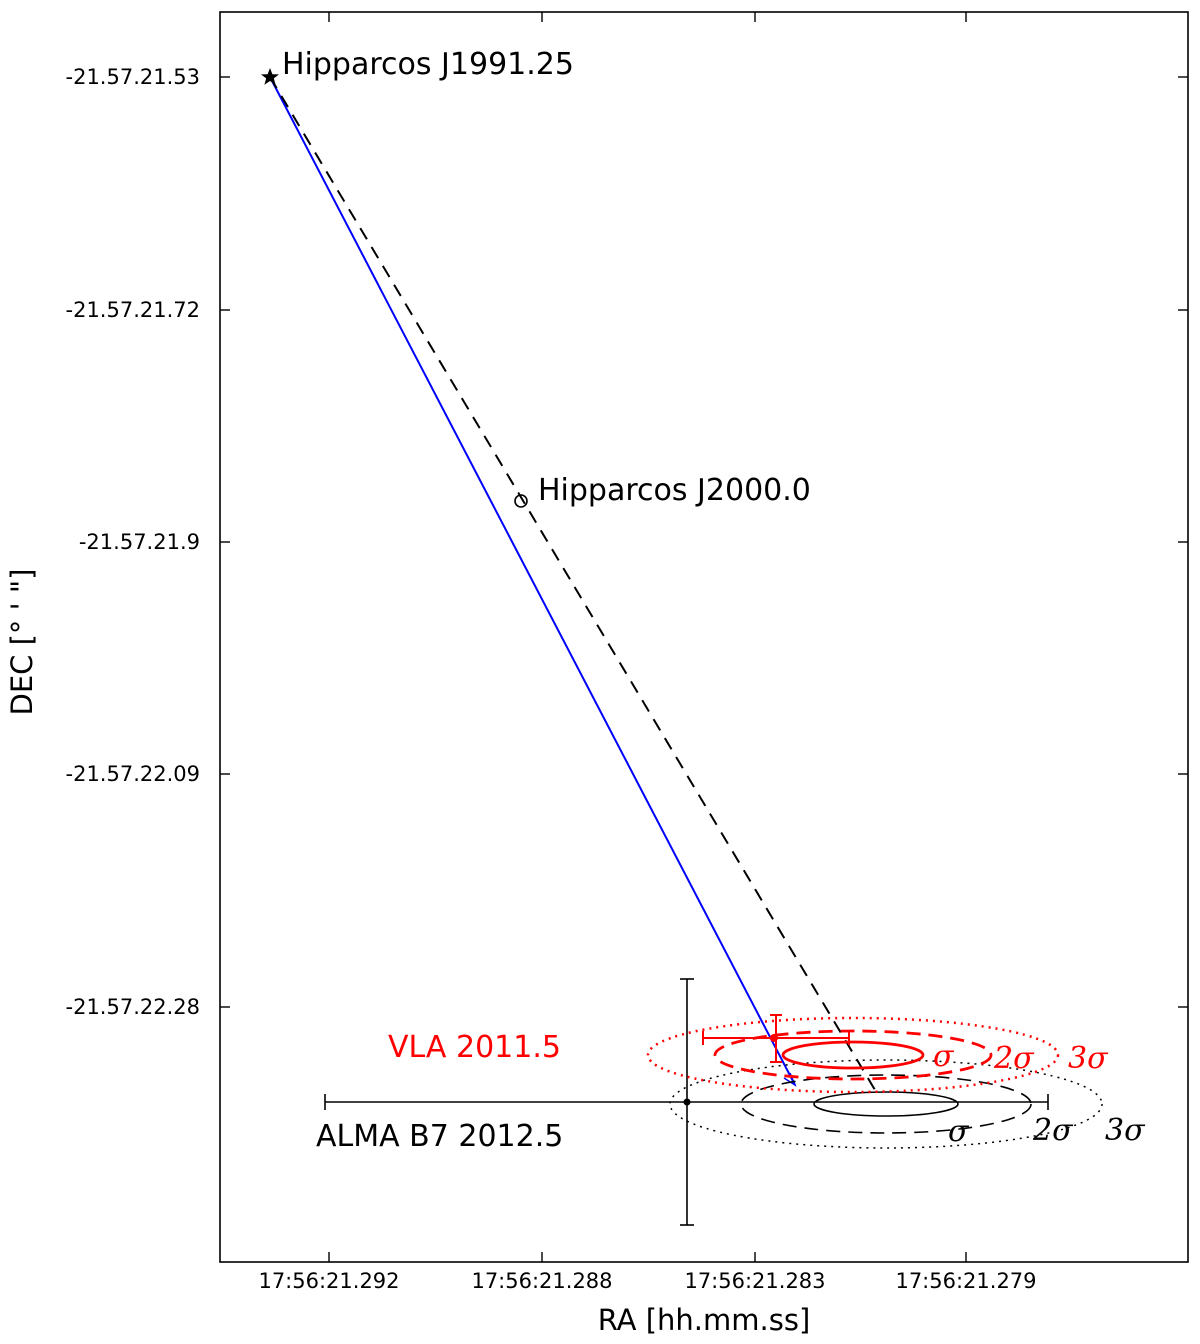  Describe the element at coordinates (1053, 1130) in the screenshot. I see `alma-2sigma-label: 2σ` at that location.